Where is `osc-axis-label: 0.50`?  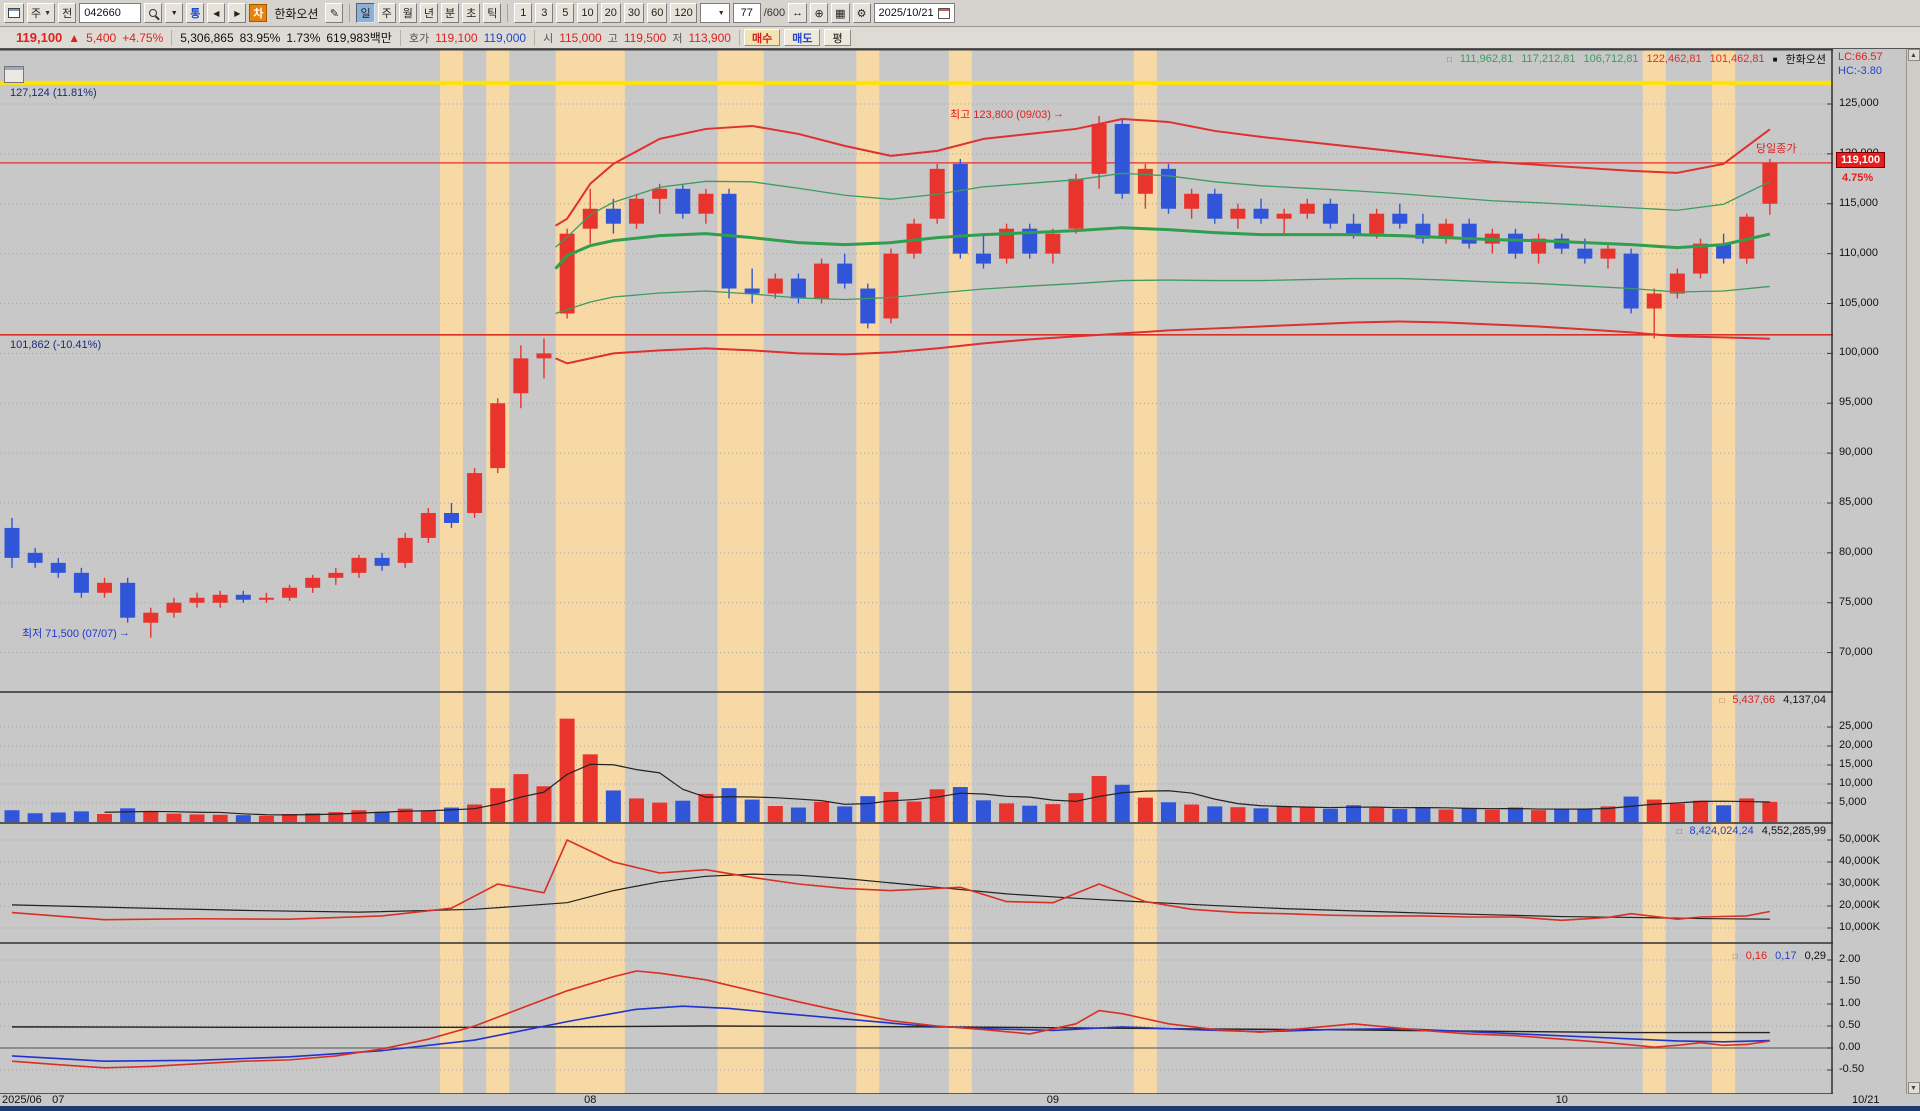
osc-axis-label: 0.50 is located at coordinates (1850, 1025).